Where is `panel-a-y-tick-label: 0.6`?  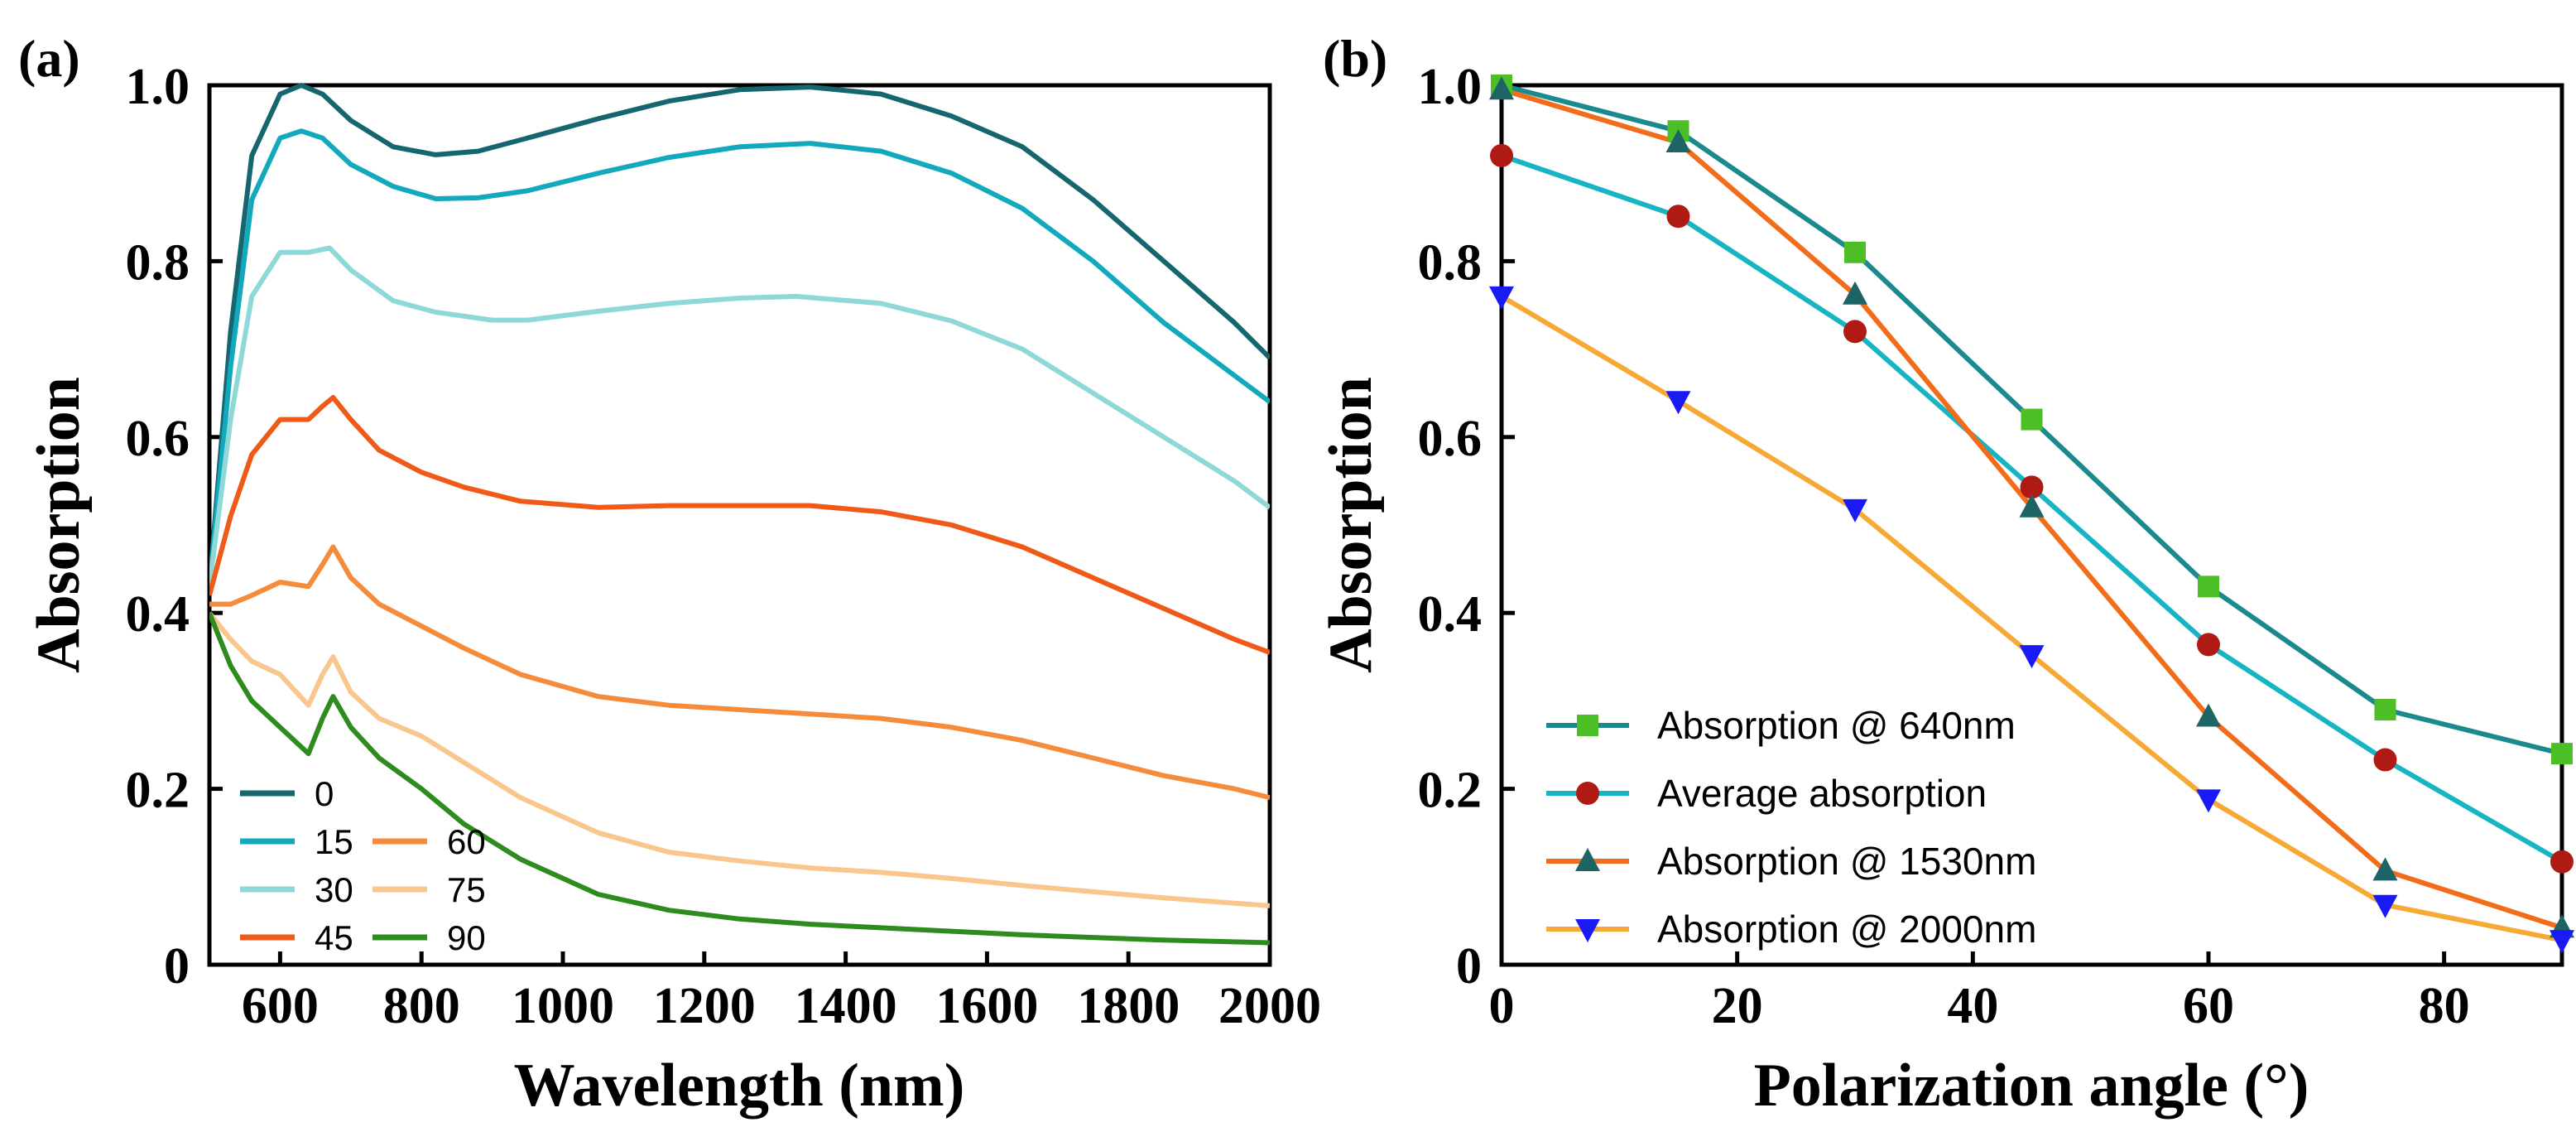 panel-a-y-tick-label: 0.6 is located at coordinates (158, 439).